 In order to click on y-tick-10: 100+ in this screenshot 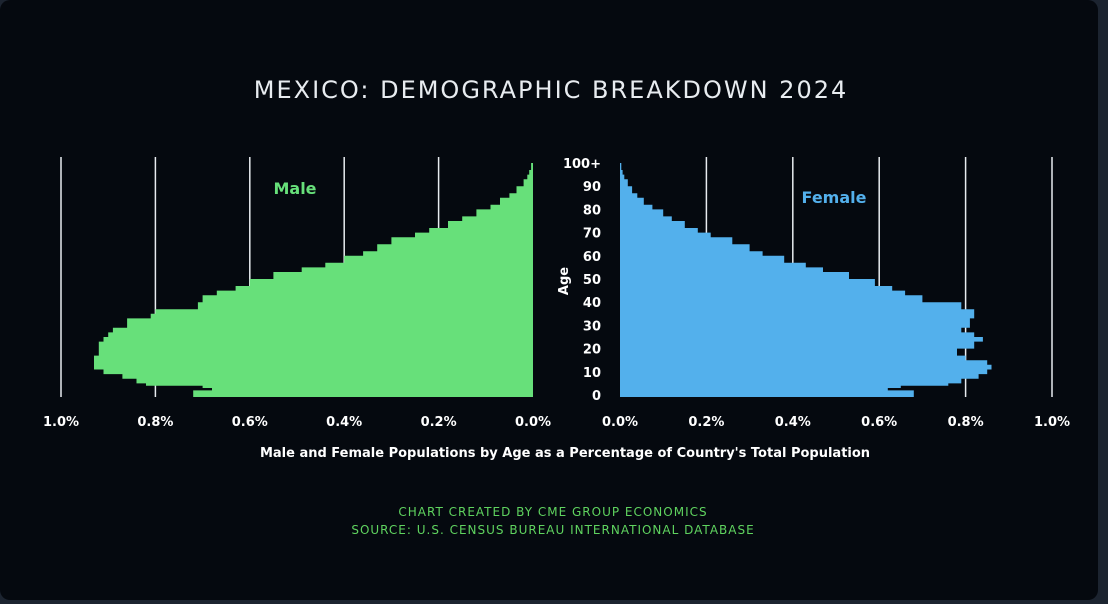, I will do `click(582, 164)`.